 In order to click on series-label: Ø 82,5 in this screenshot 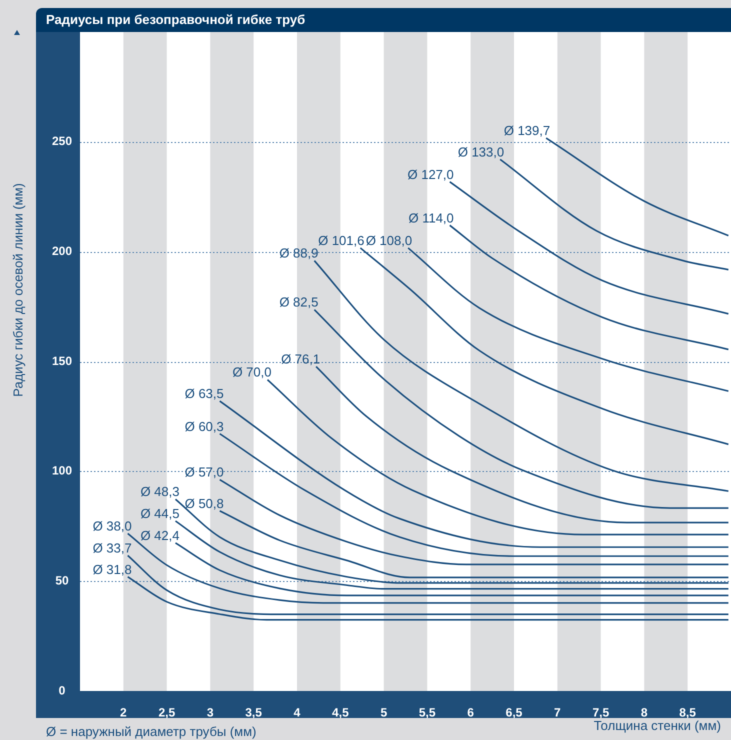, I will do `click(298, 302)`.